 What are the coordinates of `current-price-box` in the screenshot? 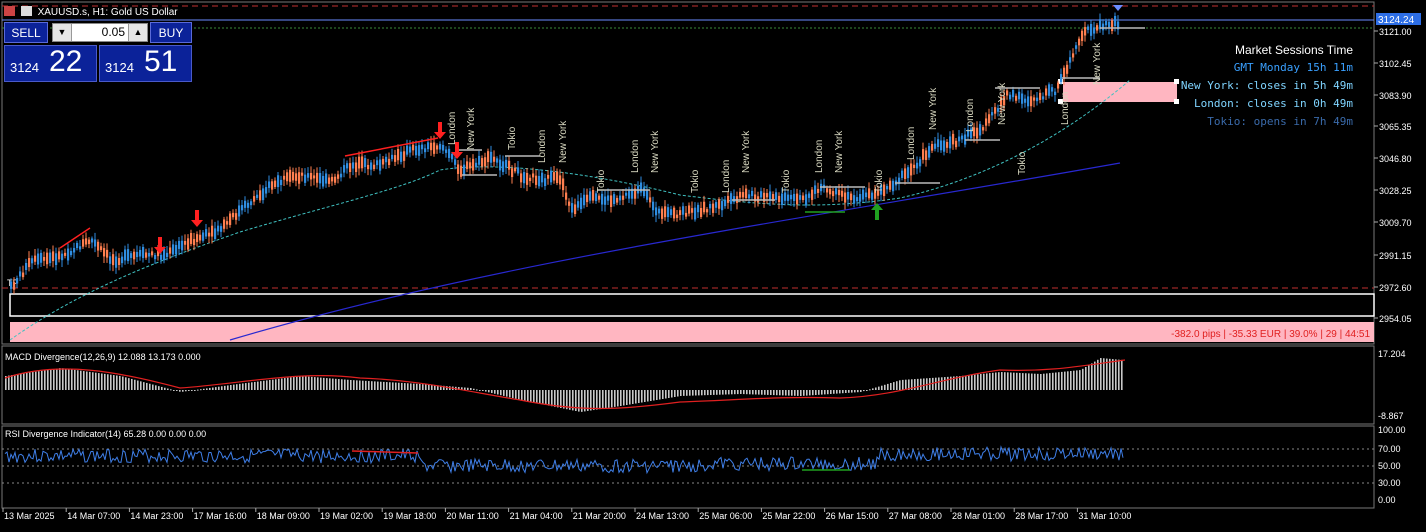 It's located at (1398, 19).